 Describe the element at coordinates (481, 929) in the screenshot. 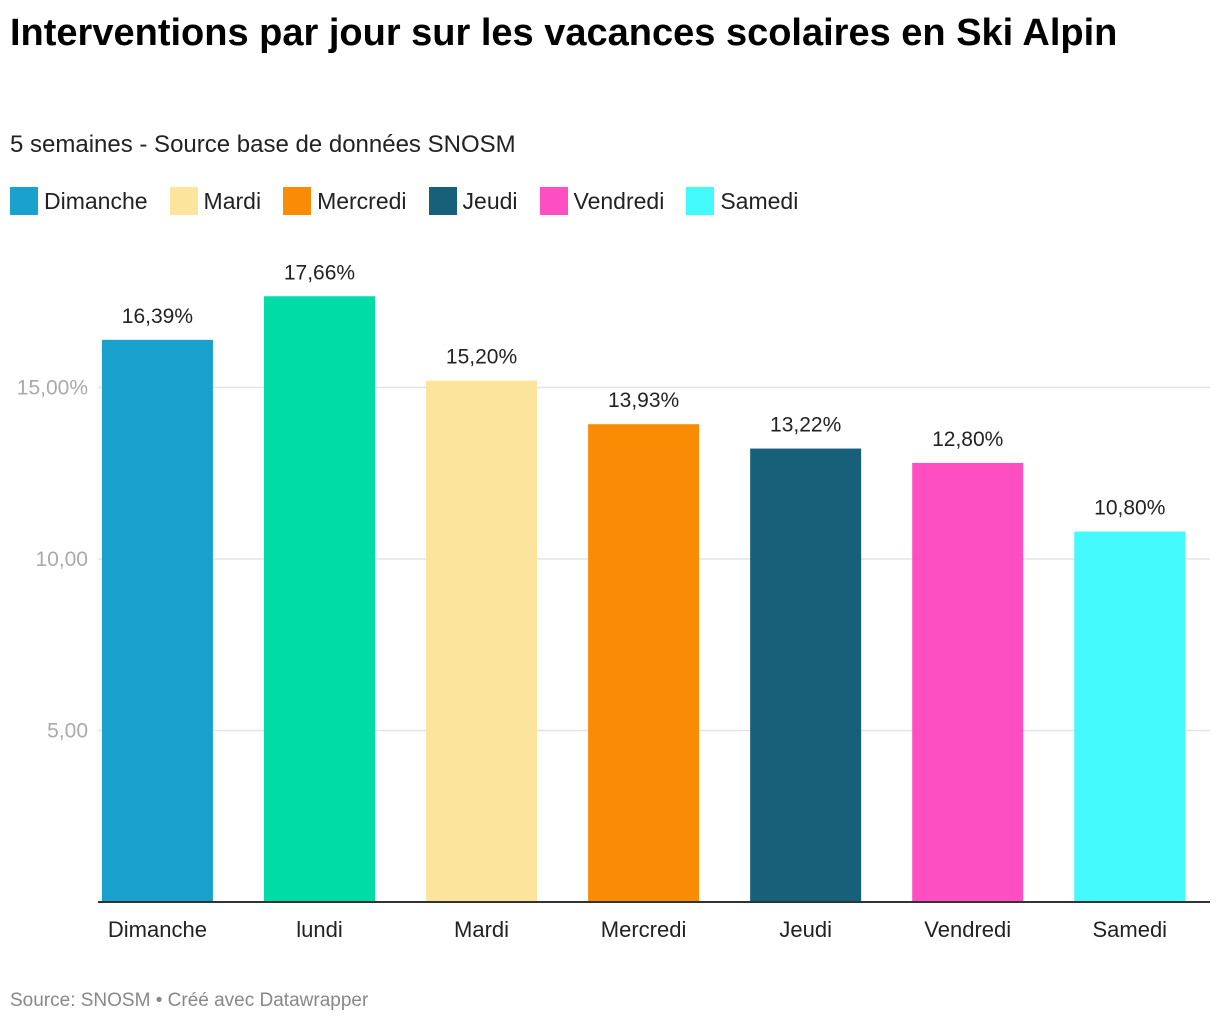

I see `x-tick-label: Mardi` at that location.